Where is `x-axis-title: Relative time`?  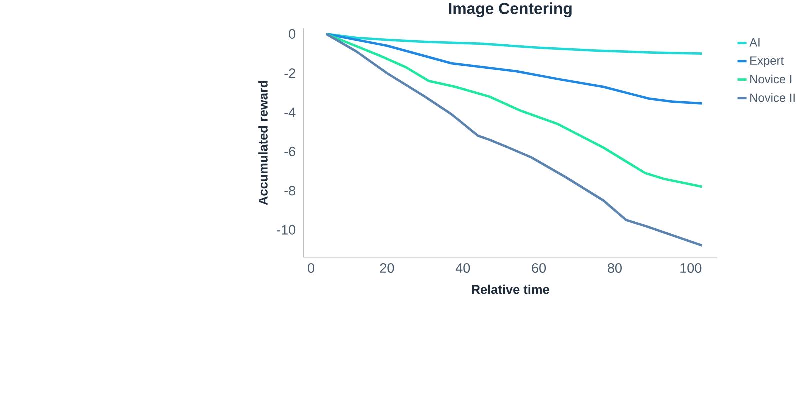
x-axis-title: Relative time is located at coordinates (511, 289).